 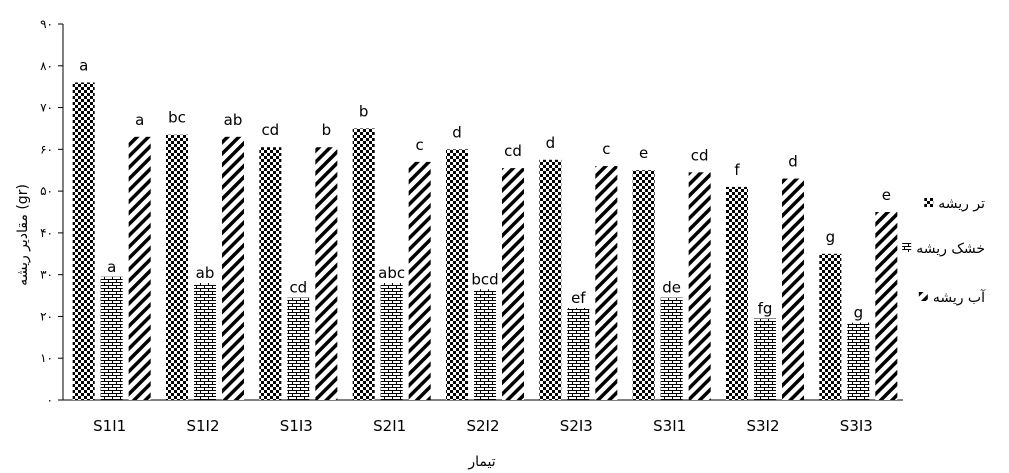 I want to click on legend: تر ریشه خشک ریشه آب ریشه, so click(x=944, y=251).